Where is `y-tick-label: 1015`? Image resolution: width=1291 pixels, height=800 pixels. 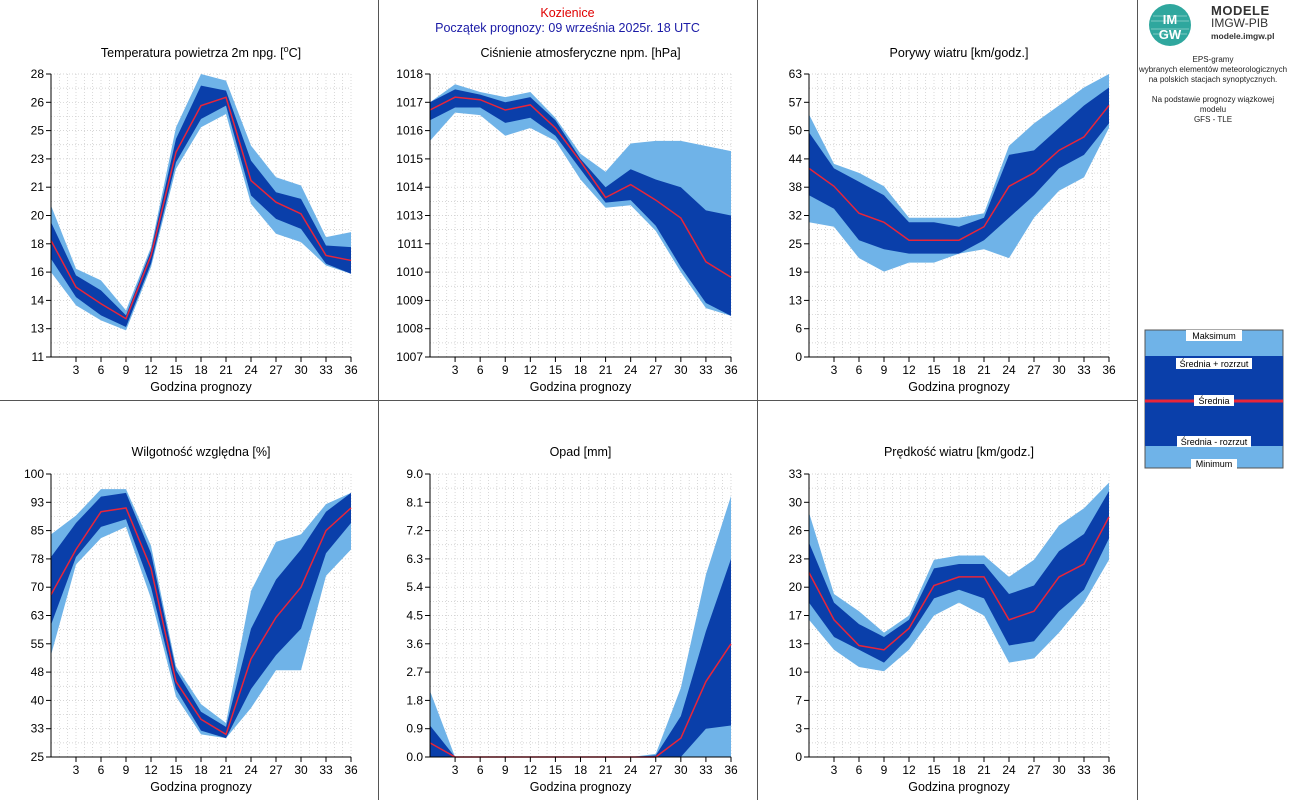
y-tick-label: 1015 is located at coordinates (409, 159).